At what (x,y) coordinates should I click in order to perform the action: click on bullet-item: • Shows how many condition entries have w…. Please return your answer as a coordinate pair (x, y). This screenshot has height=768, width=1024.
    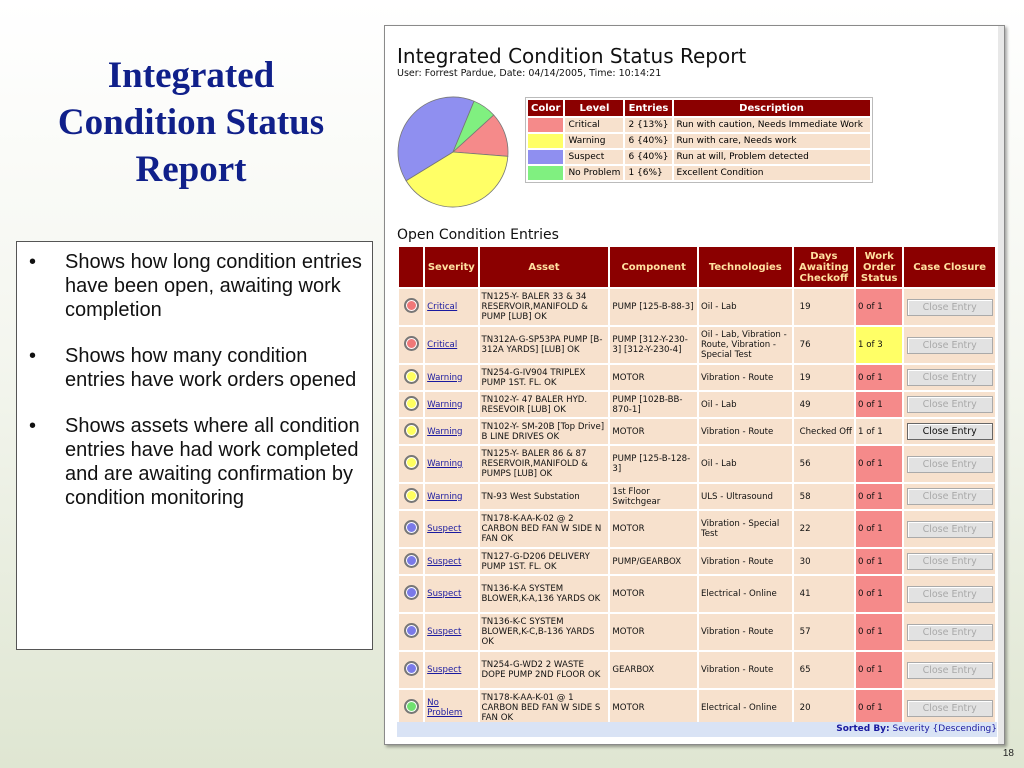
    Looking at the image, I should click on (196, 368).